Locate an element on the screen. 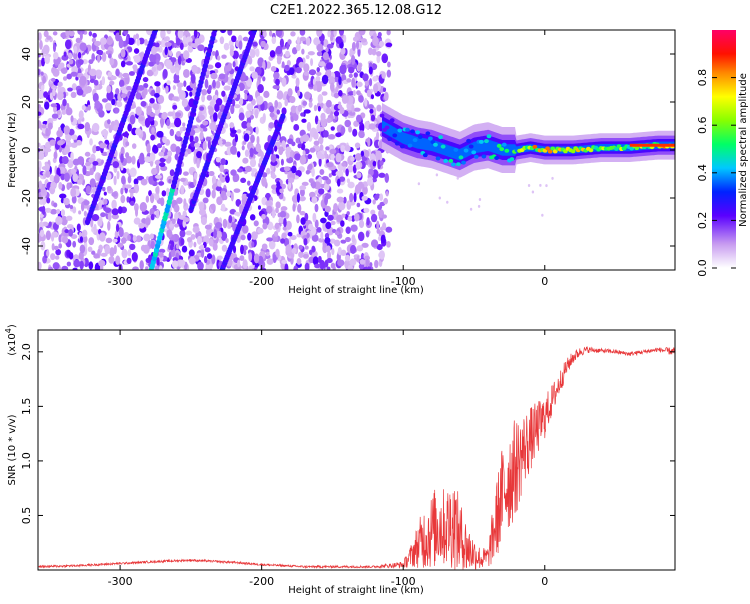 The image size is (750, 604). colorbar-tick-label: 0.2 is located at coordinates (702, 221).